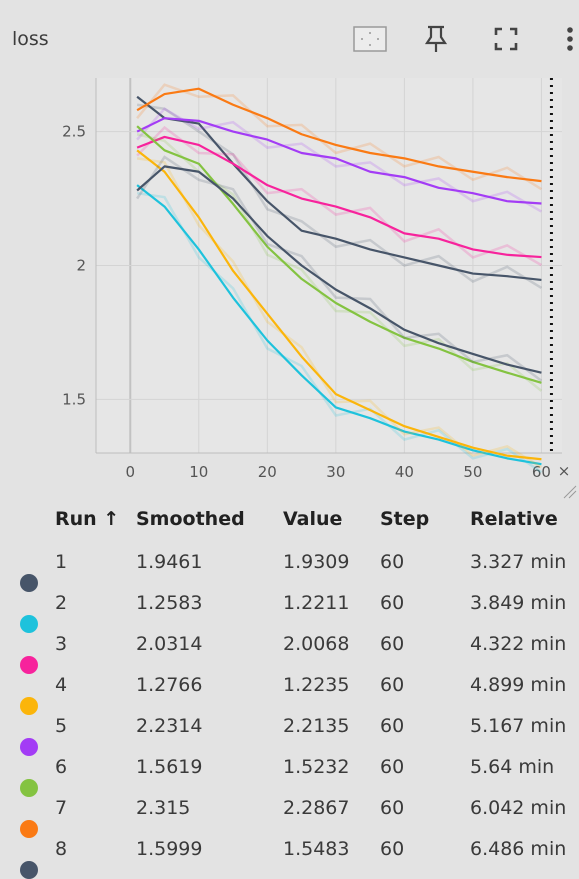 The image size is (579, 879). Describe the element at coordinates (169, 644) in the screenshot. I see `smoothed-cell: 2.0314` at that location.